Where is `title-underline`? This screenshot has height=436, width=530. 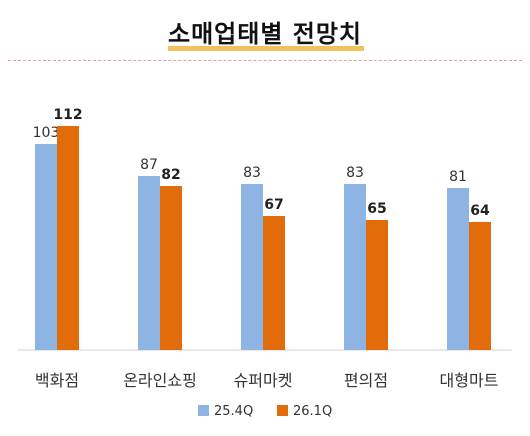 title-underline is located at coordinates (266, 48).